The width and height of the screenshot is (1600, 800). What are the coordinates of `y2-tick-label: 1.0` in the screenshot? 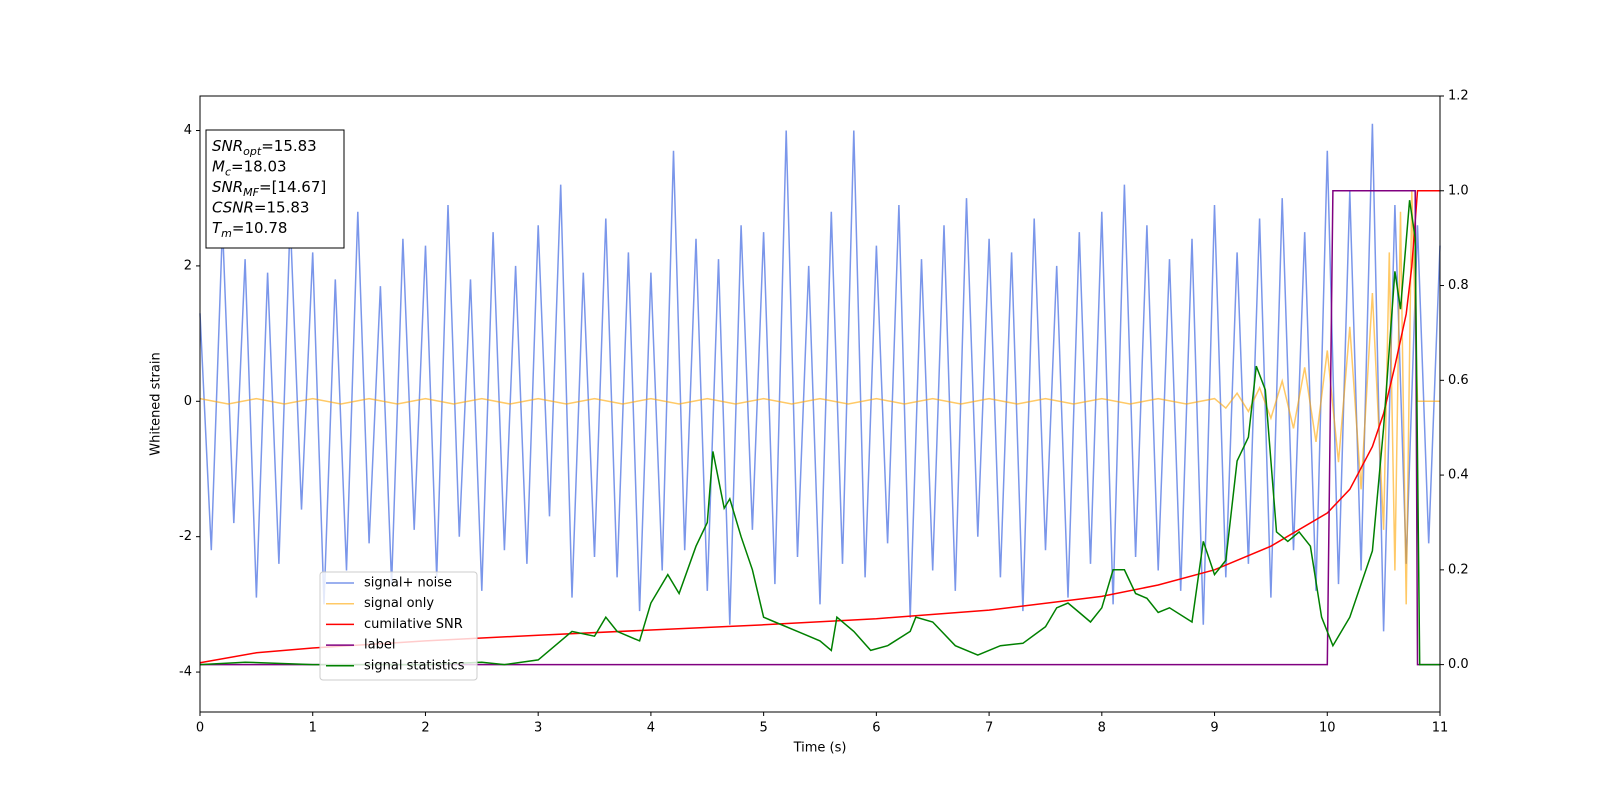 It's located at (1458, 190).